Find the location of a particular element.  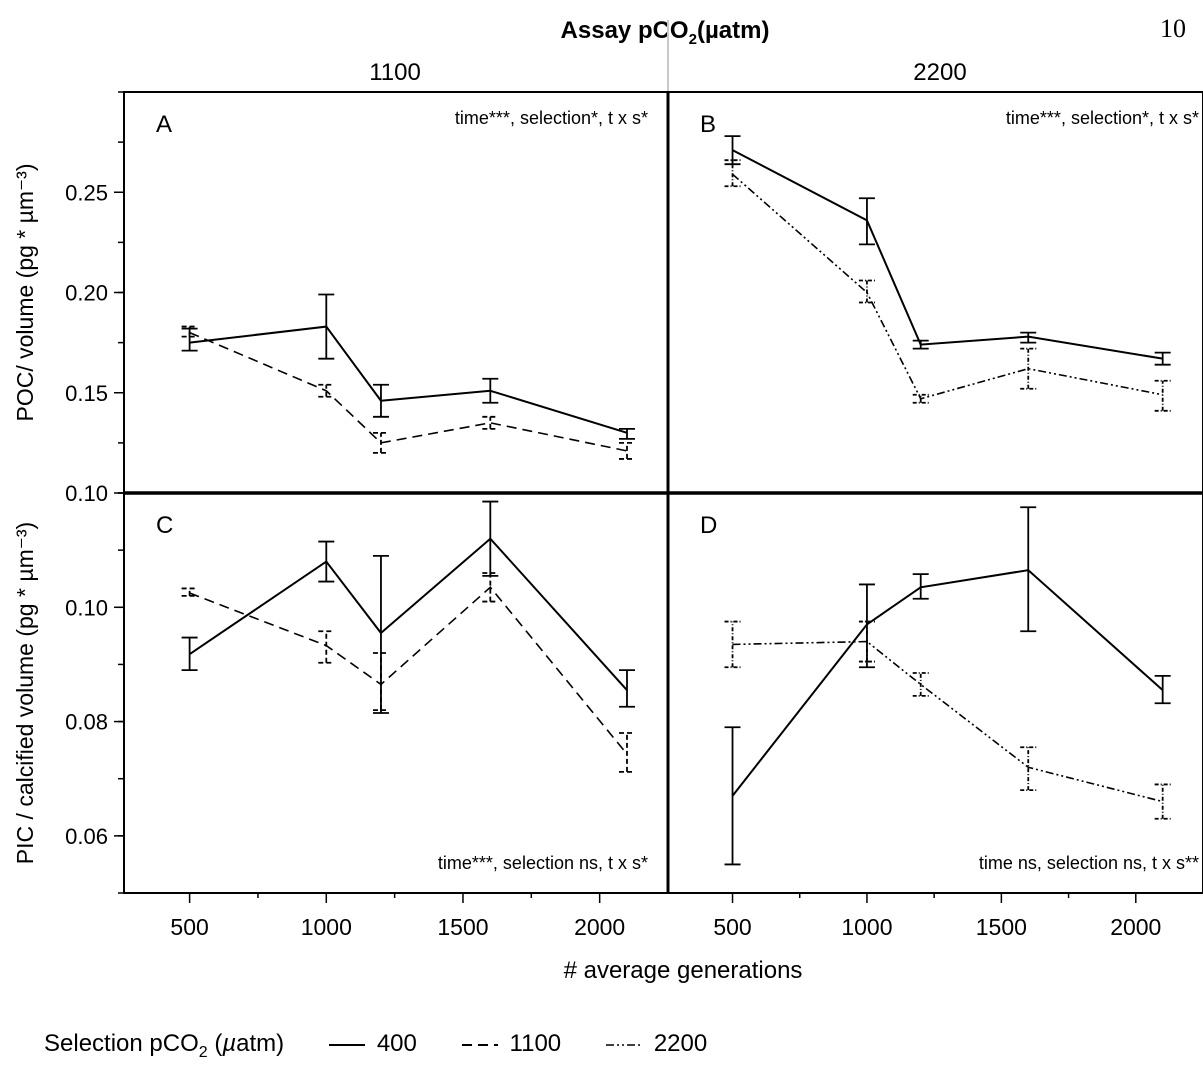

panel-stats-a: time***, selection*, t x s* is located at coordinates (551, 118).